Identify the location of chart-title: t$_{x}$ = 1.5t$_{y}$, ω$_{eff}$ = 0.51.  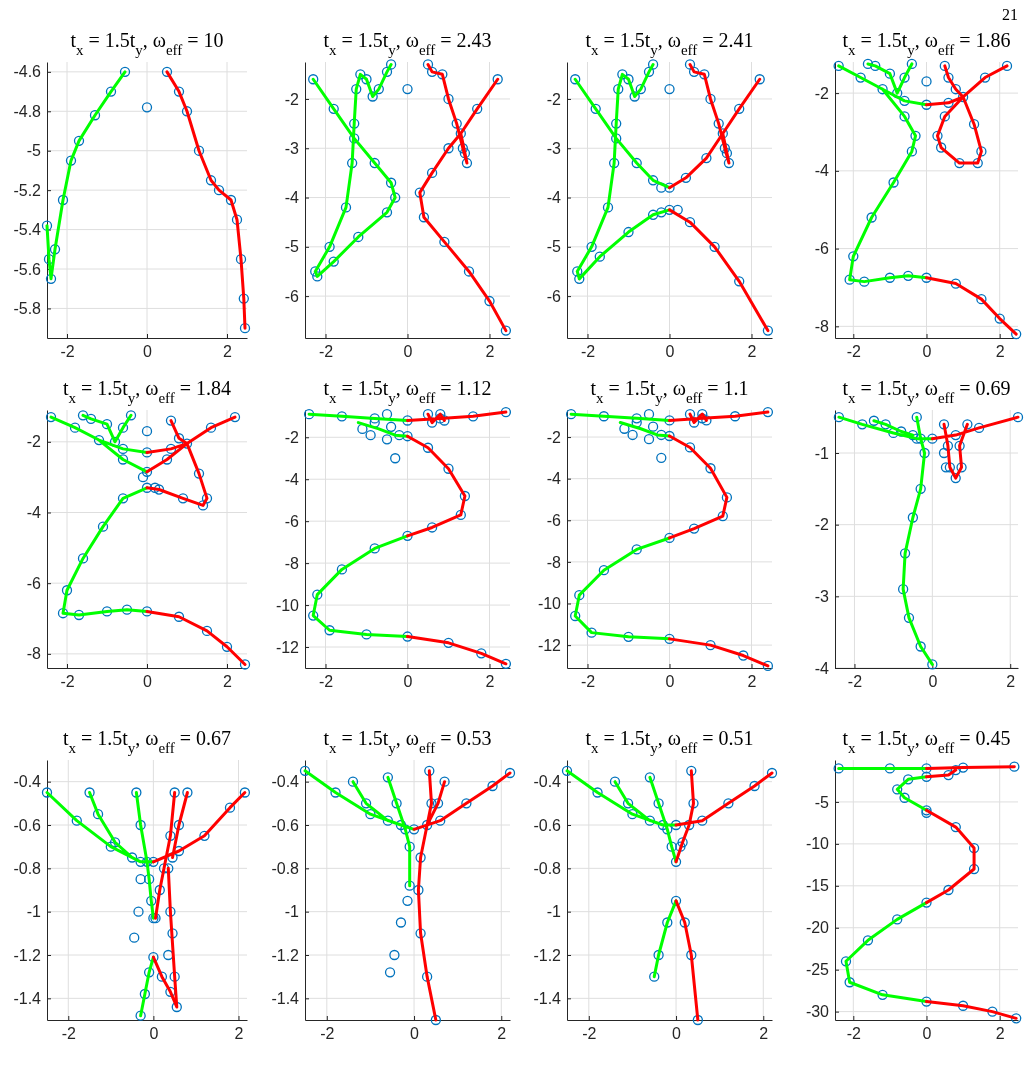
(669, 741).